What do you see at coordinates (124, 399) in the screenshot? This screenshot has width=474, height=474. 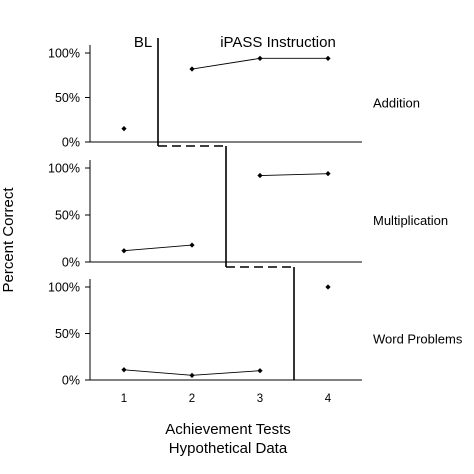 I see `x-tick-label: 1` at bounding box center [124, 399].